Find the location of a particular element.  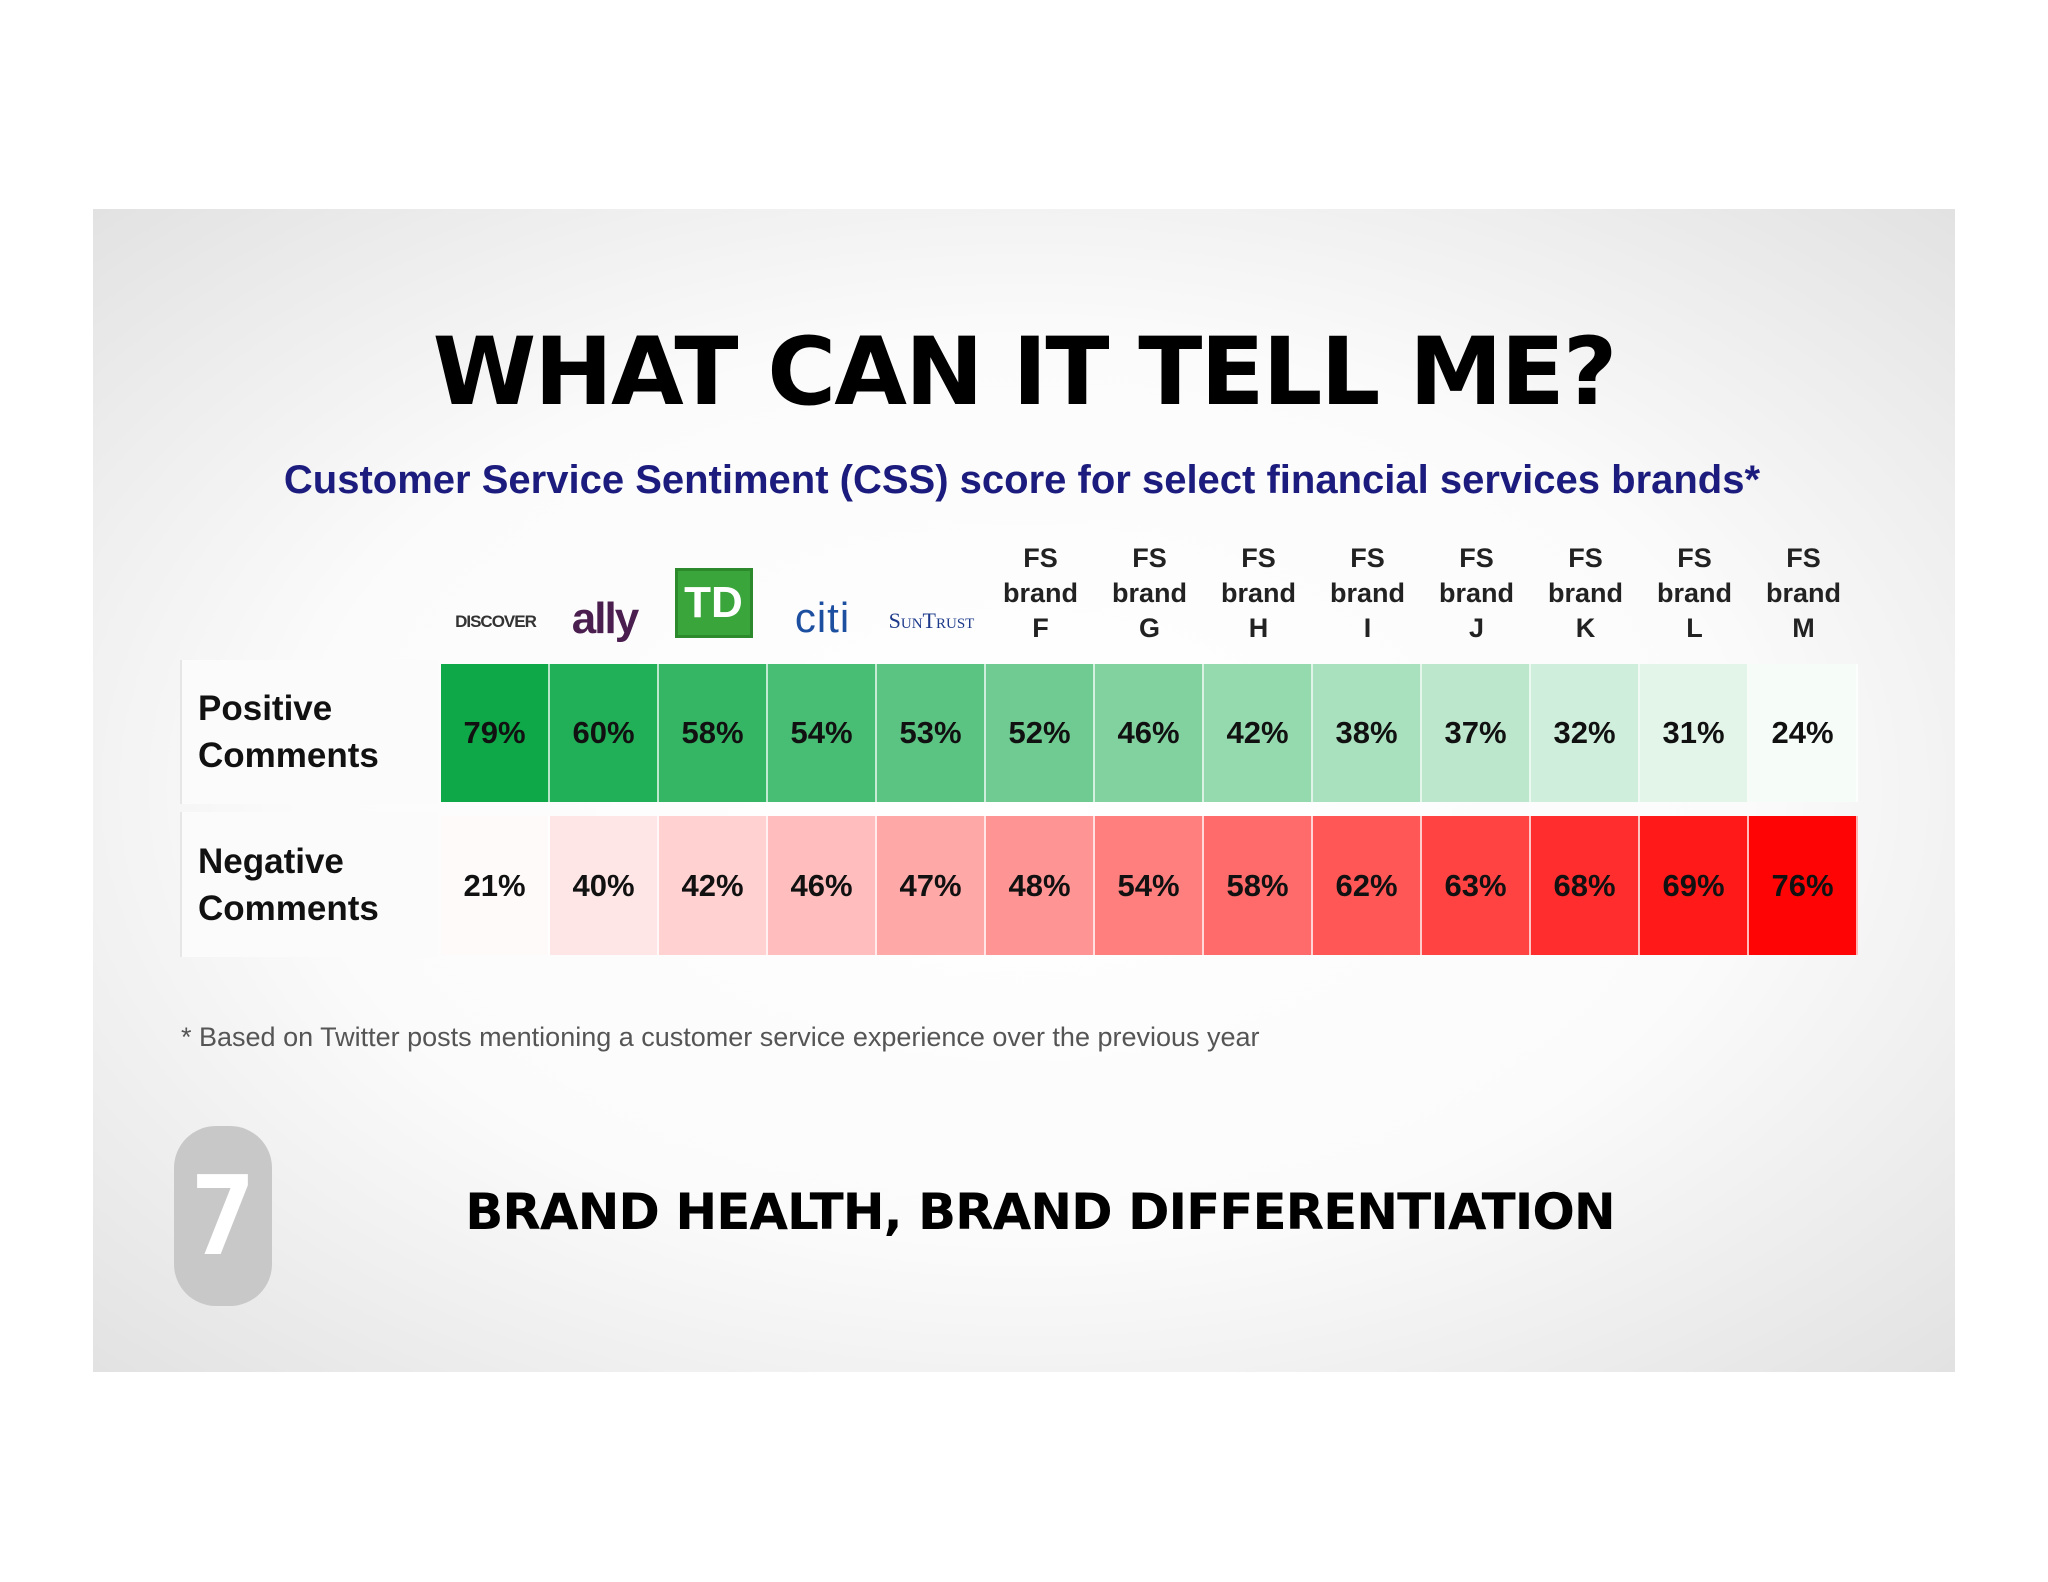

brand-logo-text: ally is located at coordinates (605, 618).